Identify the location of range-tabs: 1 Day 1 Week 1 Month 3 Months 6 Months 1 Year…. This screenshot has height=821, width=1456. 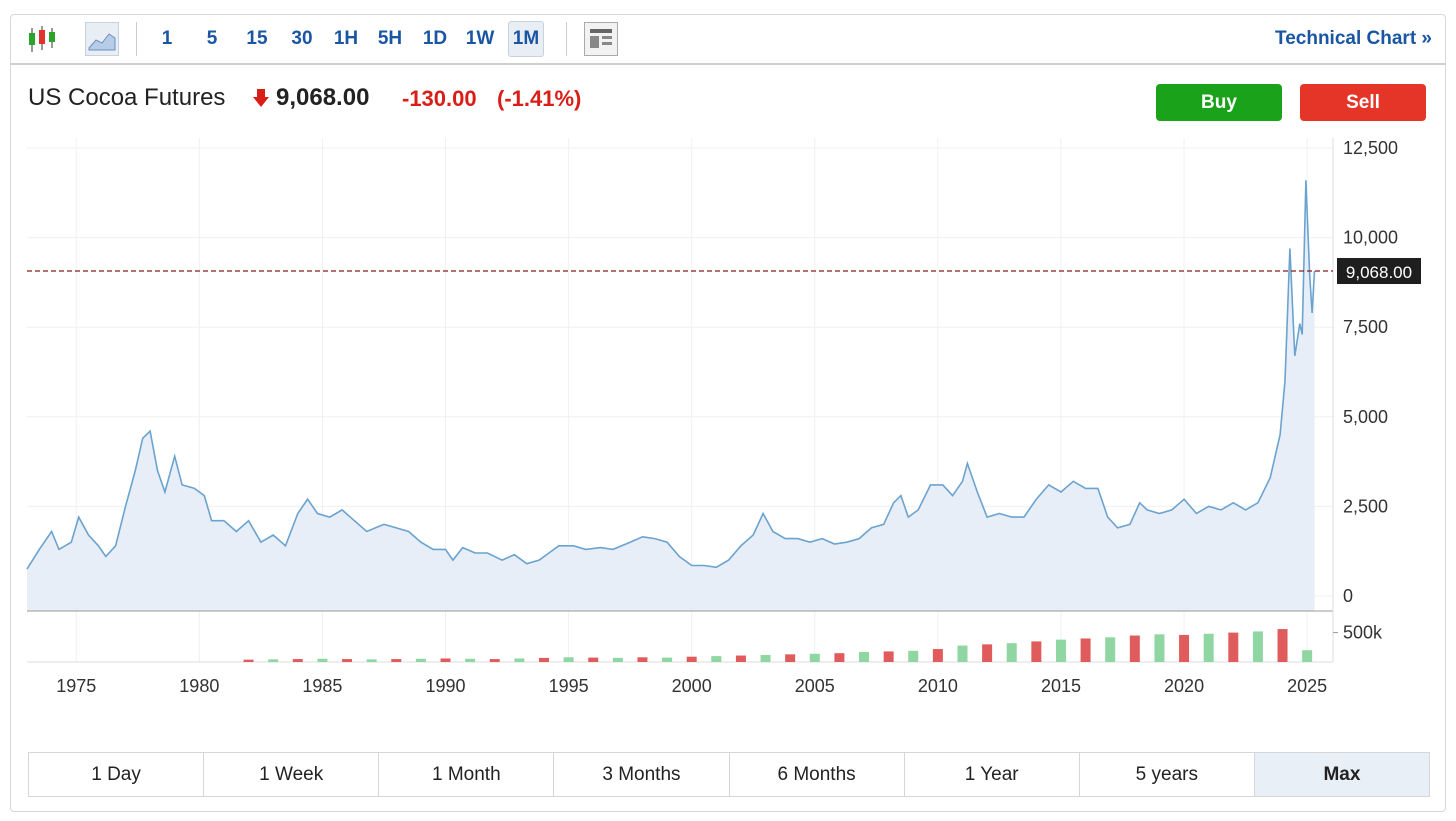
(729, 774).